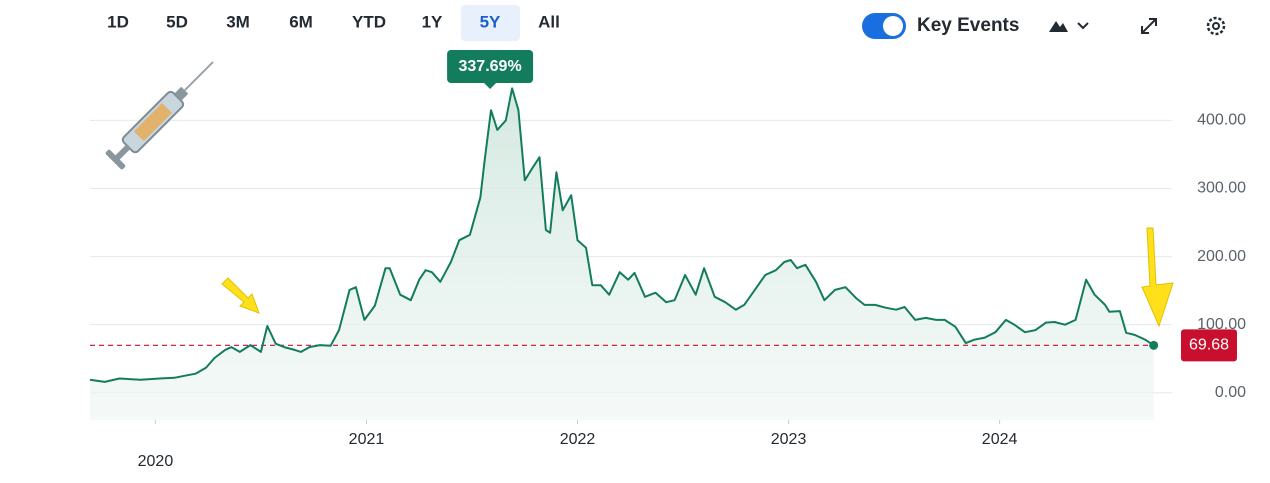  I want to click on annotation-pointer, so click(490, 86).